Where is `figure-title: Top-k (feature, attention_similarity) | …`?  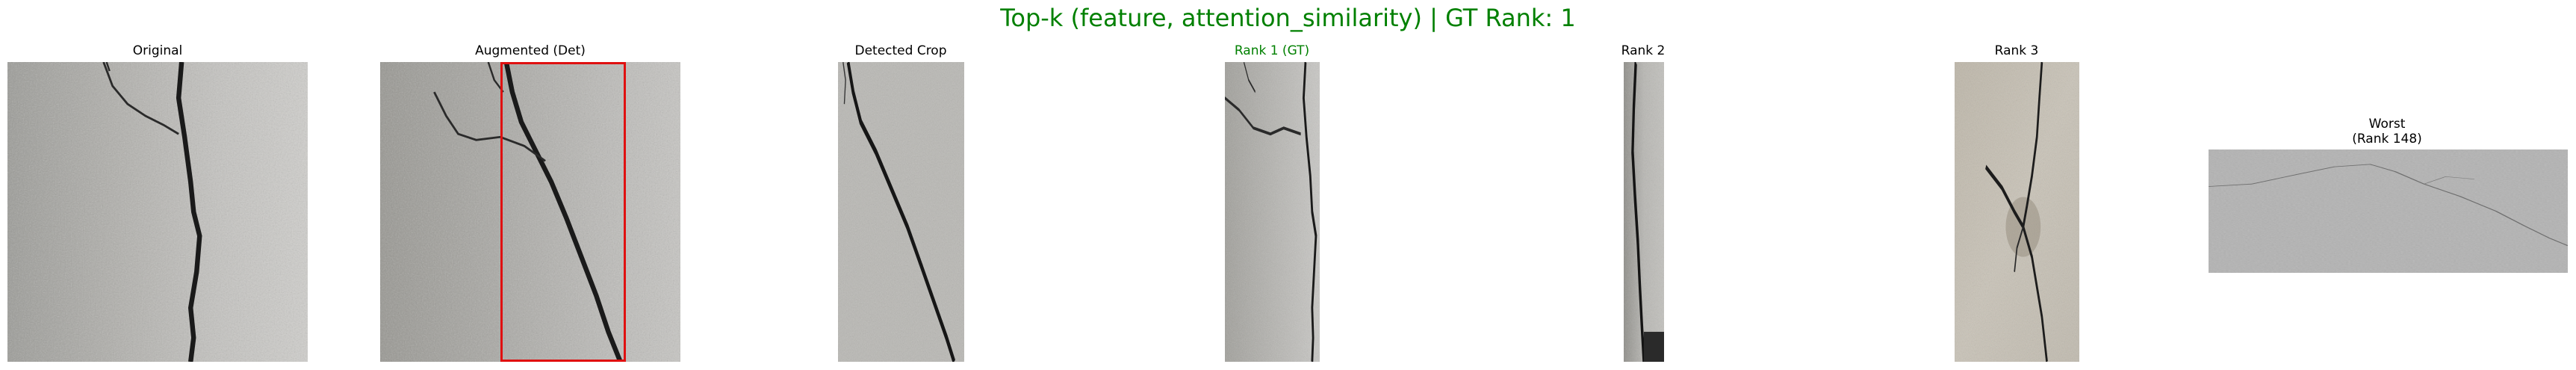 figure-title: Top-k (feature, attention_similarity) | … is located at coordinates (1288, 18).